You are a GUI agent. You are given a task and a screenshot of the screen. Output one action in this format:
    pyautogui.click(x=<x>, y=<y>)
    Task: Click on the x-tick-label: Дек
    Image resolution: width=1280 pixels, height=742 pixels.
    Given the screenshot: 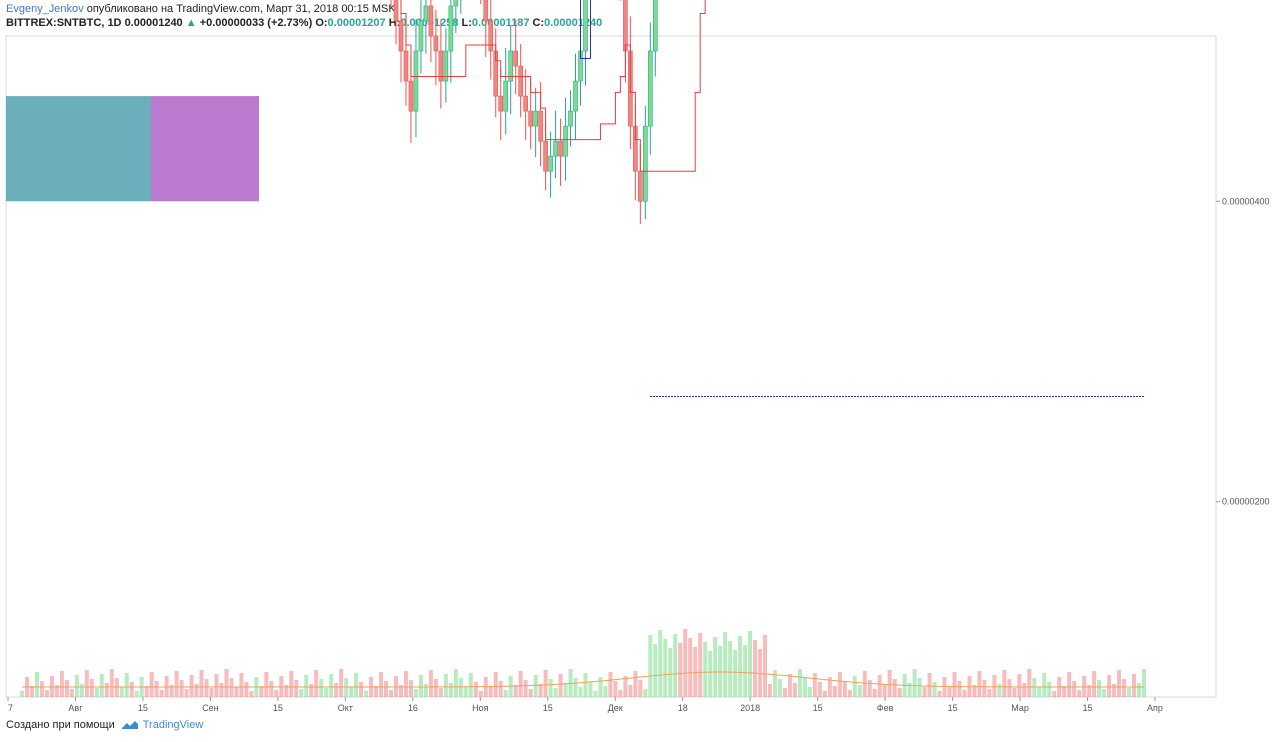 What is the action you would take?
    pyautogui.click(x=615, y=708)
    